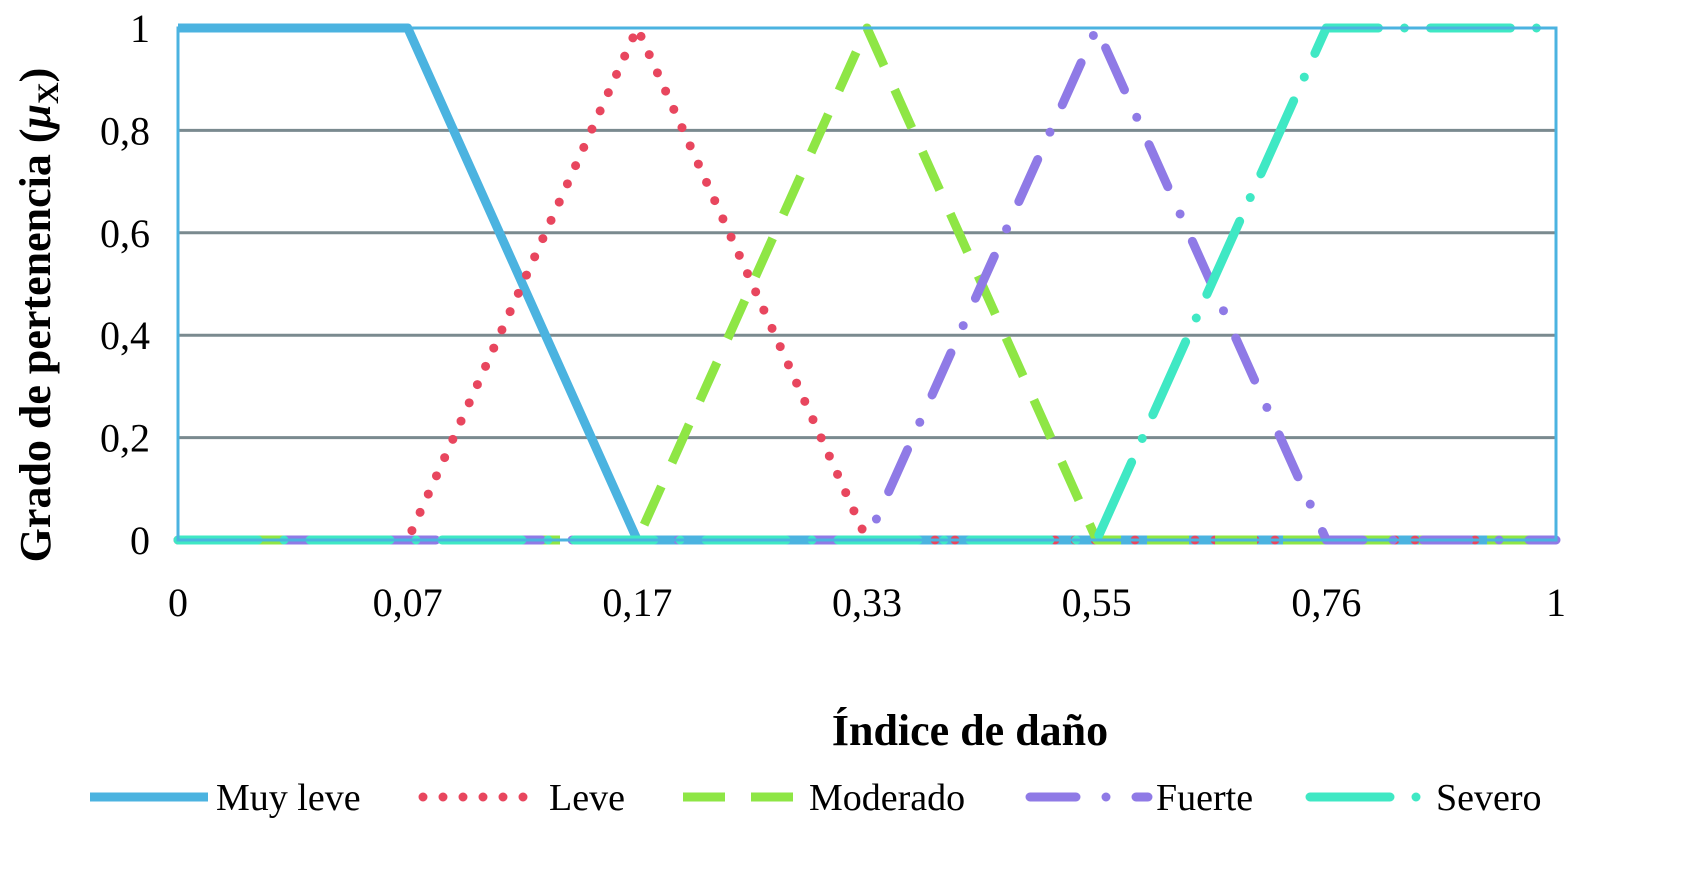 This screenshot has width=1681, height=882. What do you see at coordinates (140, 540) in the screenshot?
I see `y-tick-label-0: 0` at bounding box center [140, 540].